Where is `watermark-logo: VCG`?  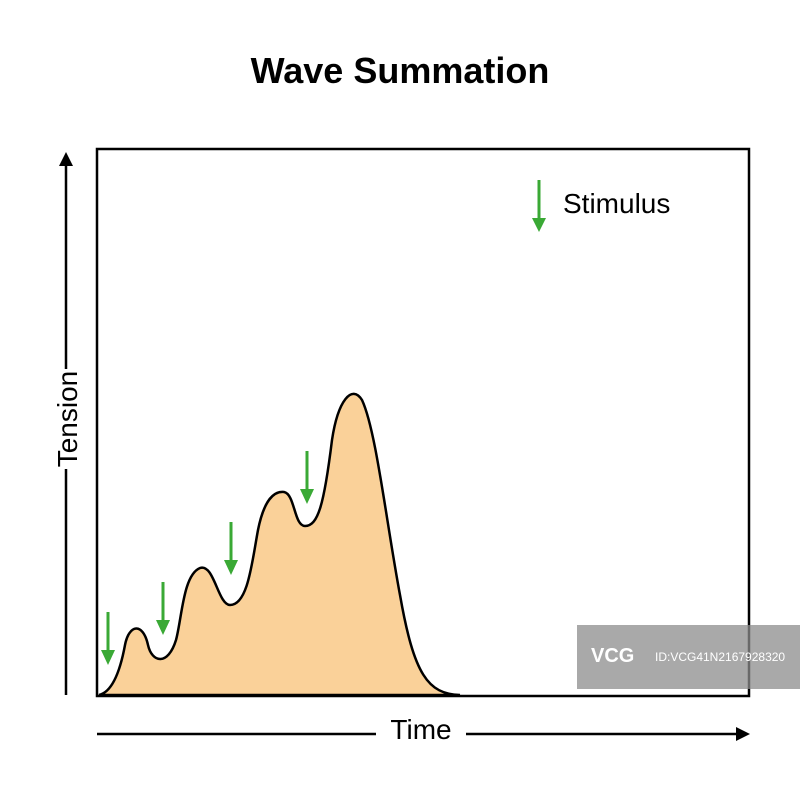
watermark-logo: VCG is located at coordinates (613, 656).